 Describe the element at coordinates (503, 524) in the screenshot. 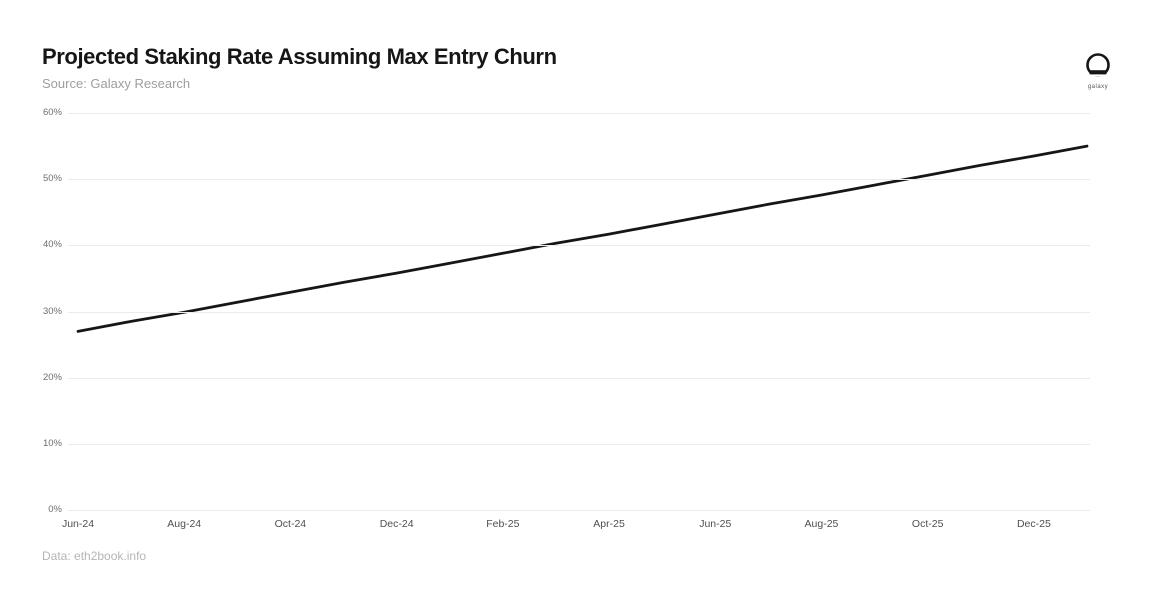

I see `x-axis-tick-label: Feb-25` at that location.